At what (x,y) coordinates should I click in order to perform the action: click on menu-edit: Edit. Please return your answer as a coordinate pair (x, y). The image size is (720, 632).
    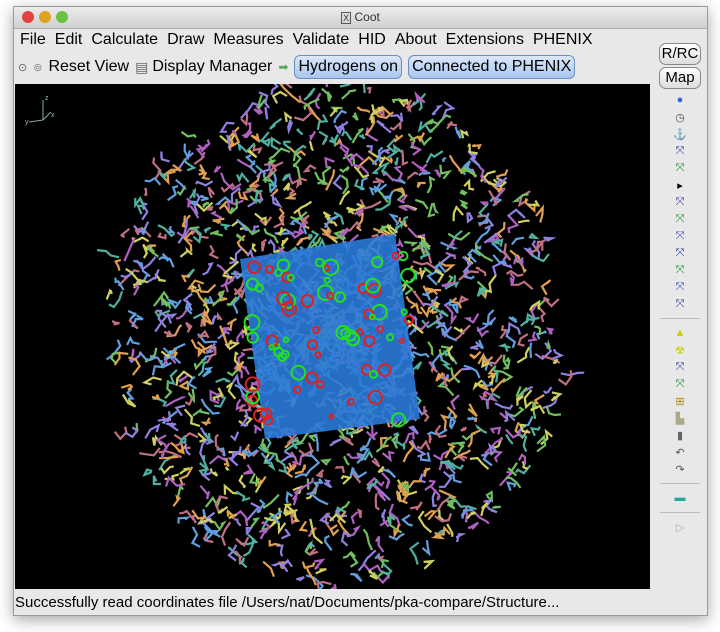
    Looking at the image, I should click on (68, 39).